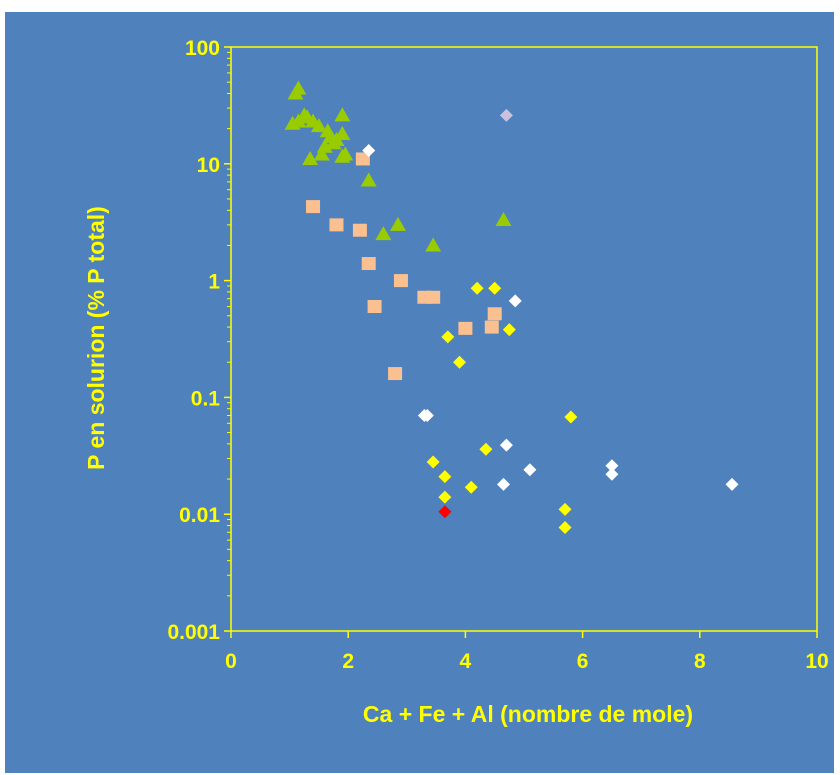 The width and height of the screenshot is (840, 775). Describe the element at coordinates (206, 398) in the screenshot. I see `y-tick-label: 0.1` at that location.